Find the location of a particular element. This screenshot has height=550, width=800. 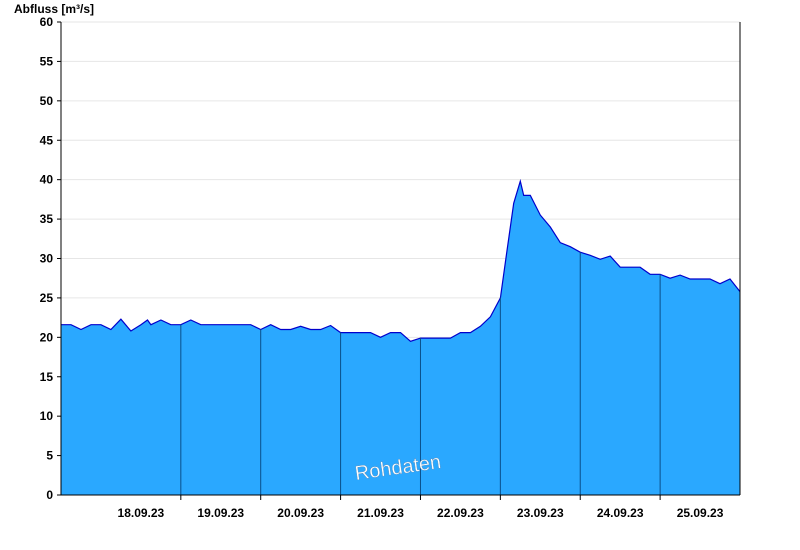

x-tick-label: 23.09.23 is located at coordinates (540, 513).